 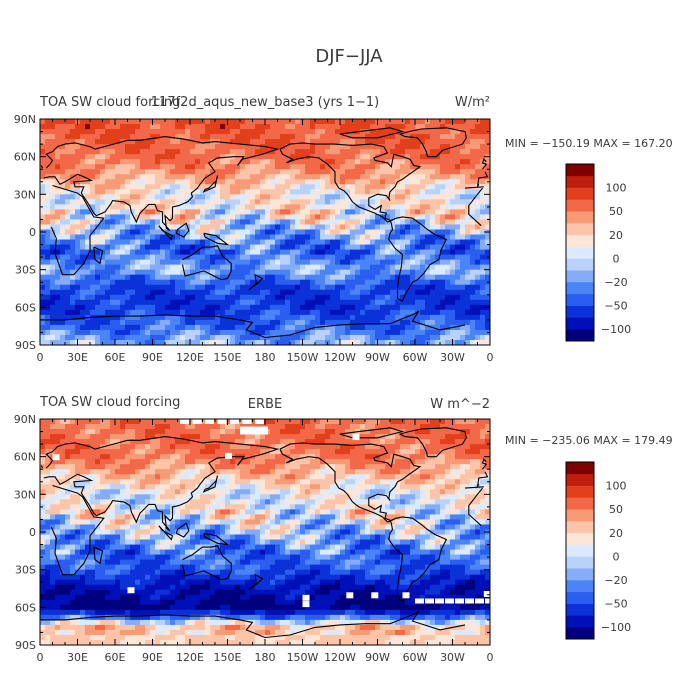 I want to click on colorbar-swatch, so click(x=580, y=240).